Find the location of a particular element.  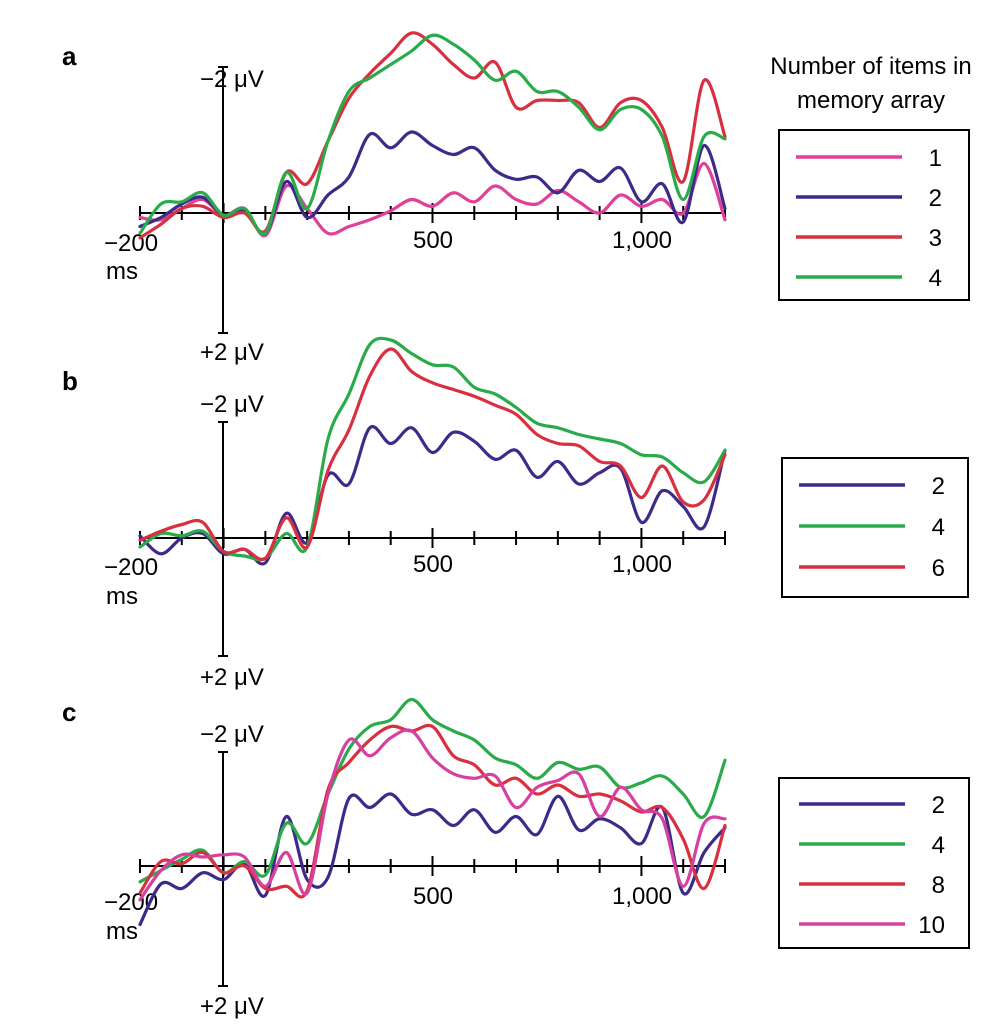

legend: 2 4 8 10 is located at coordinates (874, 863).